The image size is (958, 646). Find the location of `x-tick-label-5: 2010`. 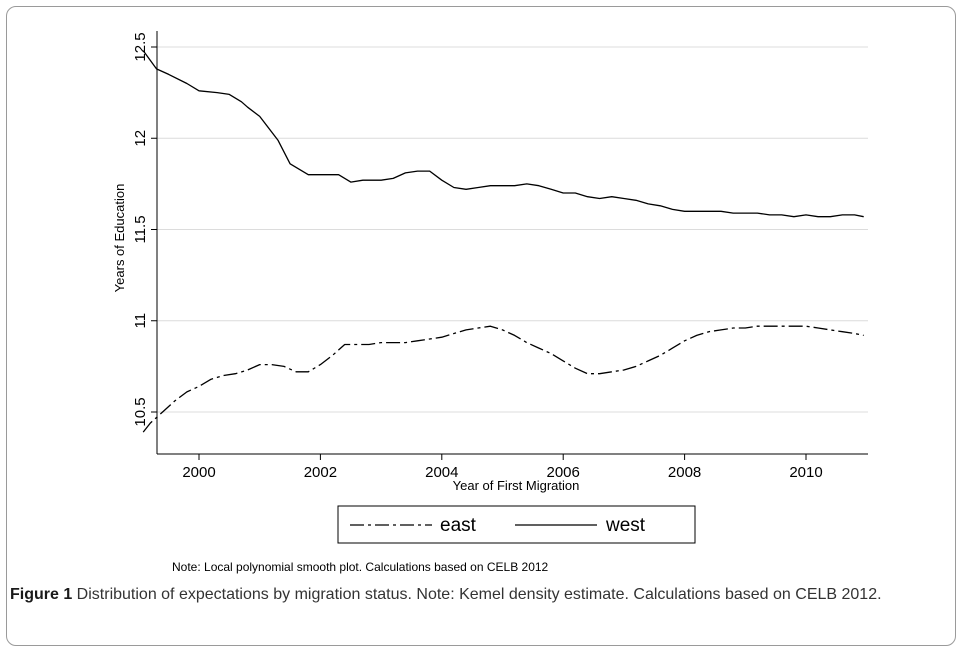

x-tick-label-5: 2010 is located at coordinates (805, 472).